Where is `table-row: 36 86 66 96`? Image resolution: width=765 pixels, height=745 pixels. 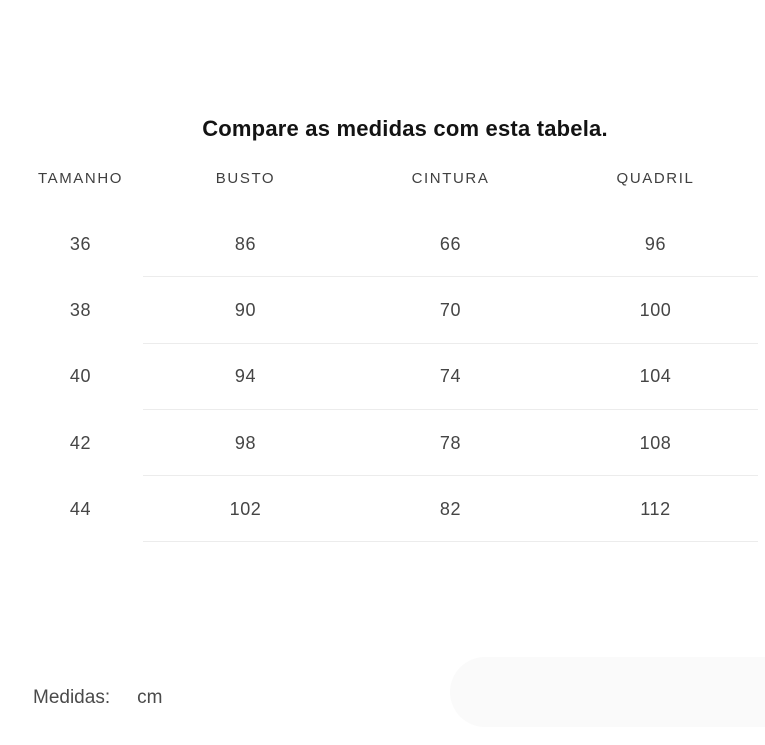 table-row: 36 86 66 96 is located at coordinates (379, 244).